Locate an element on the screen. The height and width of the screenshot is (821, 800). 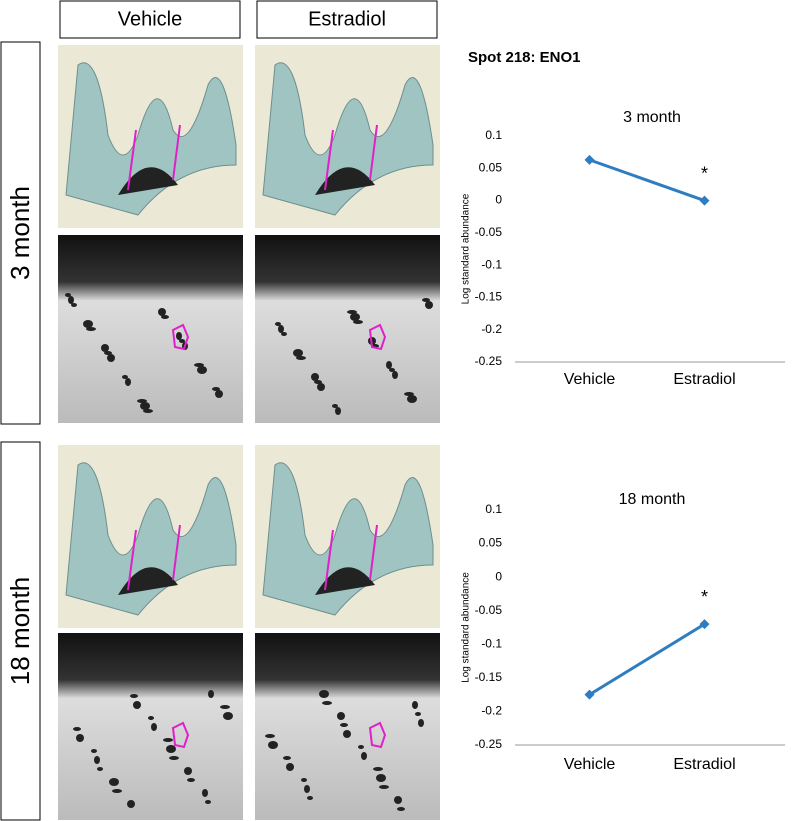
x-tick-label: Estradiol is located at coordinates (704, 764).